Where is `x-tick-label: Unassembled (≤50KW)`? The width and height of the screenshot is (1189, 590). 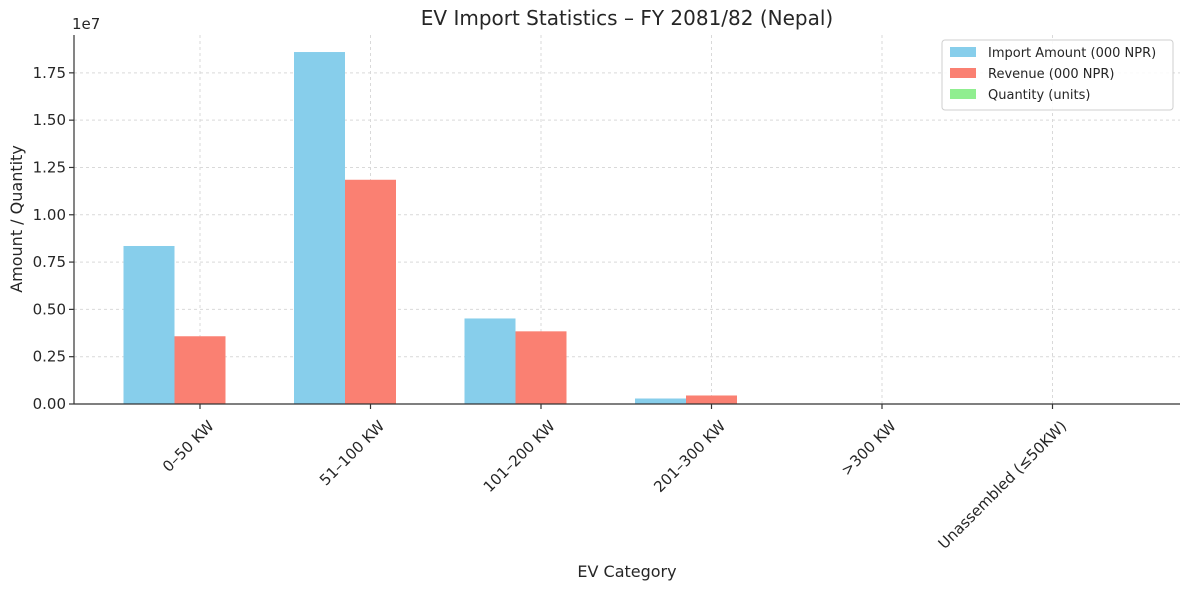 x-tick-label: Unassembled (≤50KW) is located at coordinates (1003, 485).